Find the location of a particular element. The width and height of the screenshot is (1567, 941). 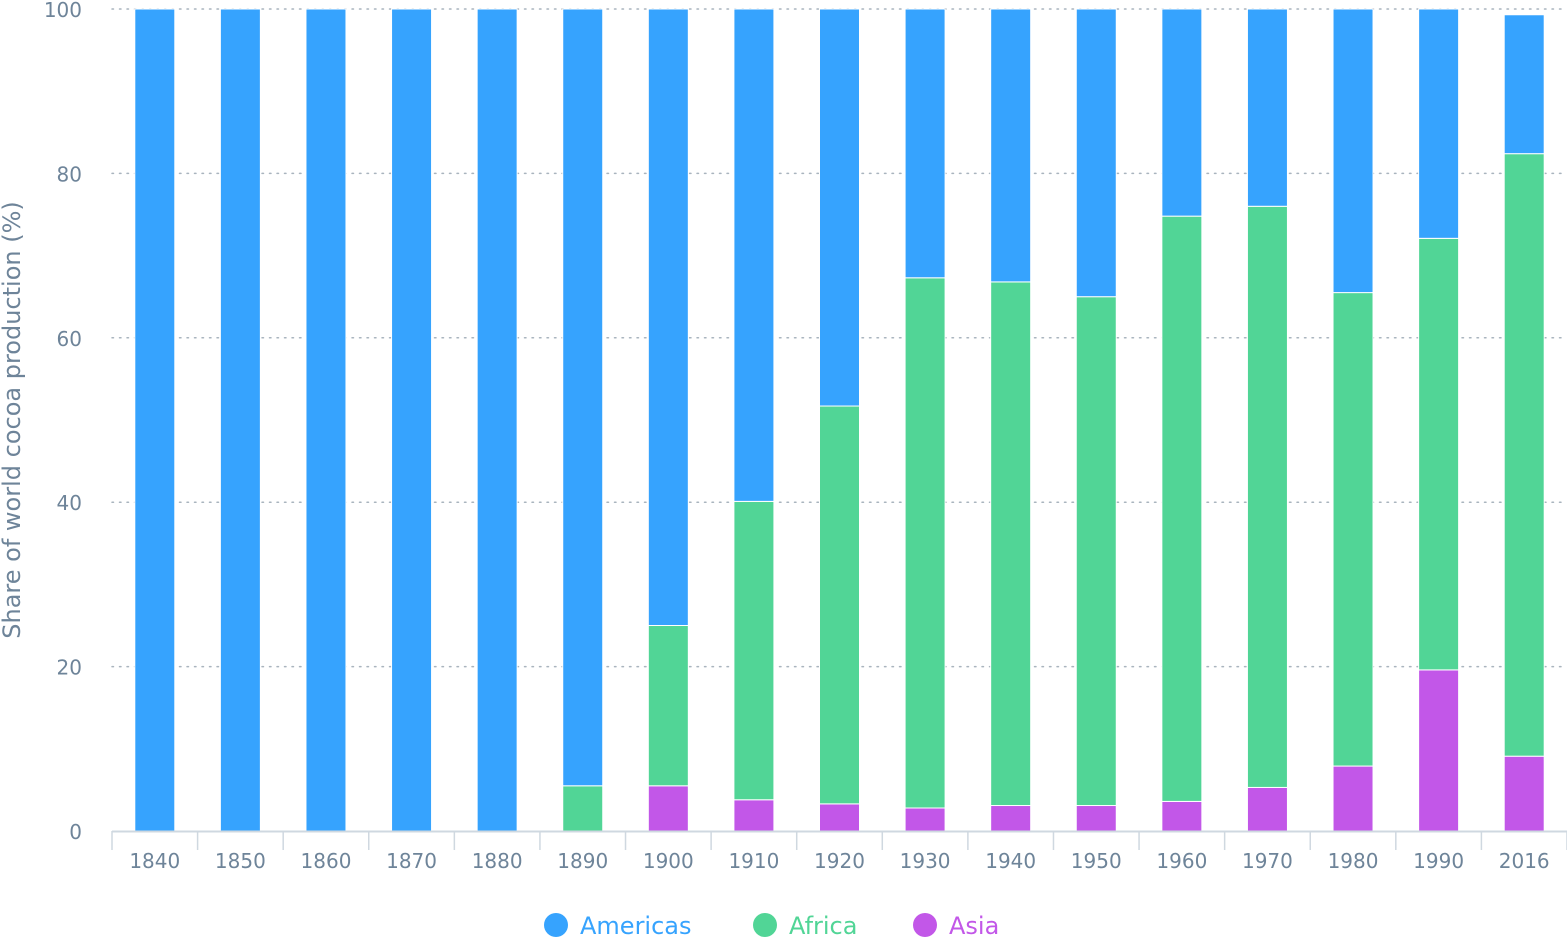

x-tick-label: 1940 is located at coordinates (1010, 861).